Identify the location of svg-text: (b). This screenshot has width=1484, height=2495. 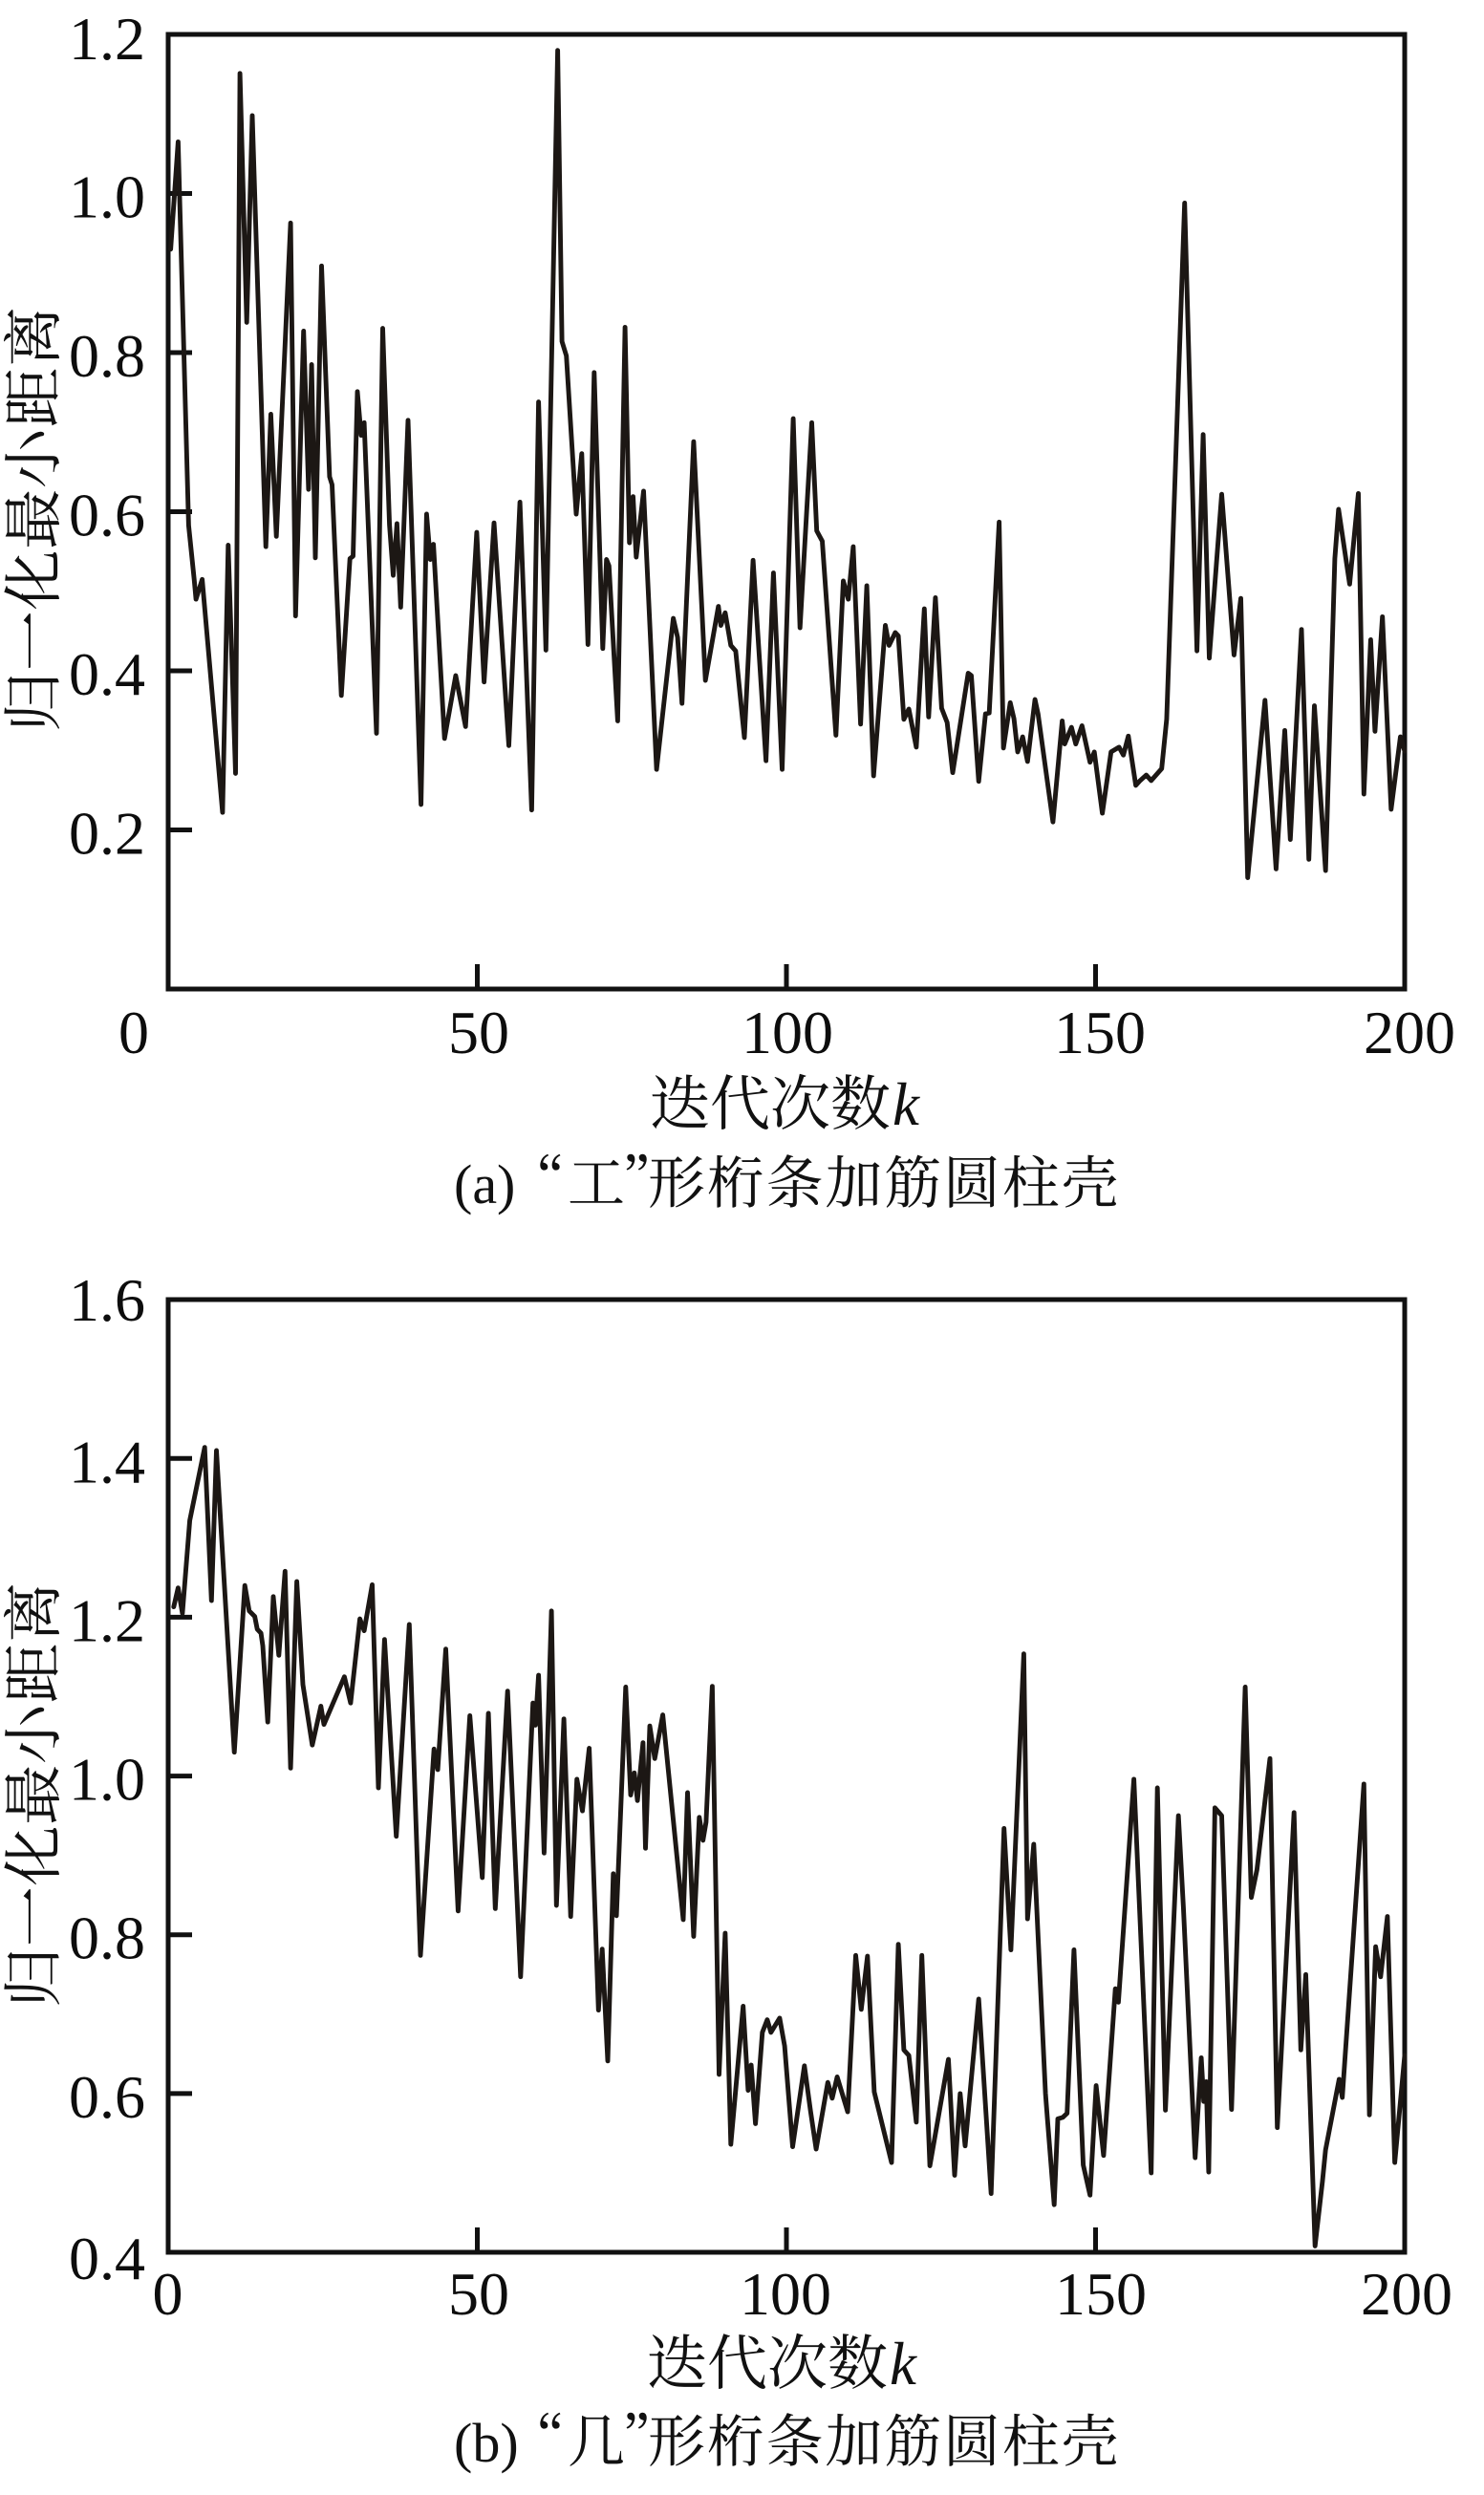
(487, 2443).